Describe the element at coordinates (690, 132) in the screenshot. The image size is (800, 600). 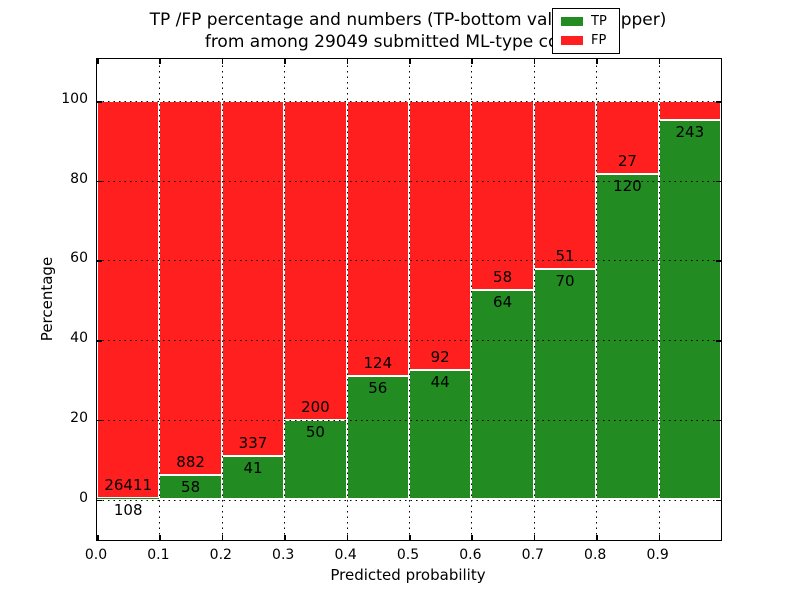
I see `tp-count-label: 243` at that location.